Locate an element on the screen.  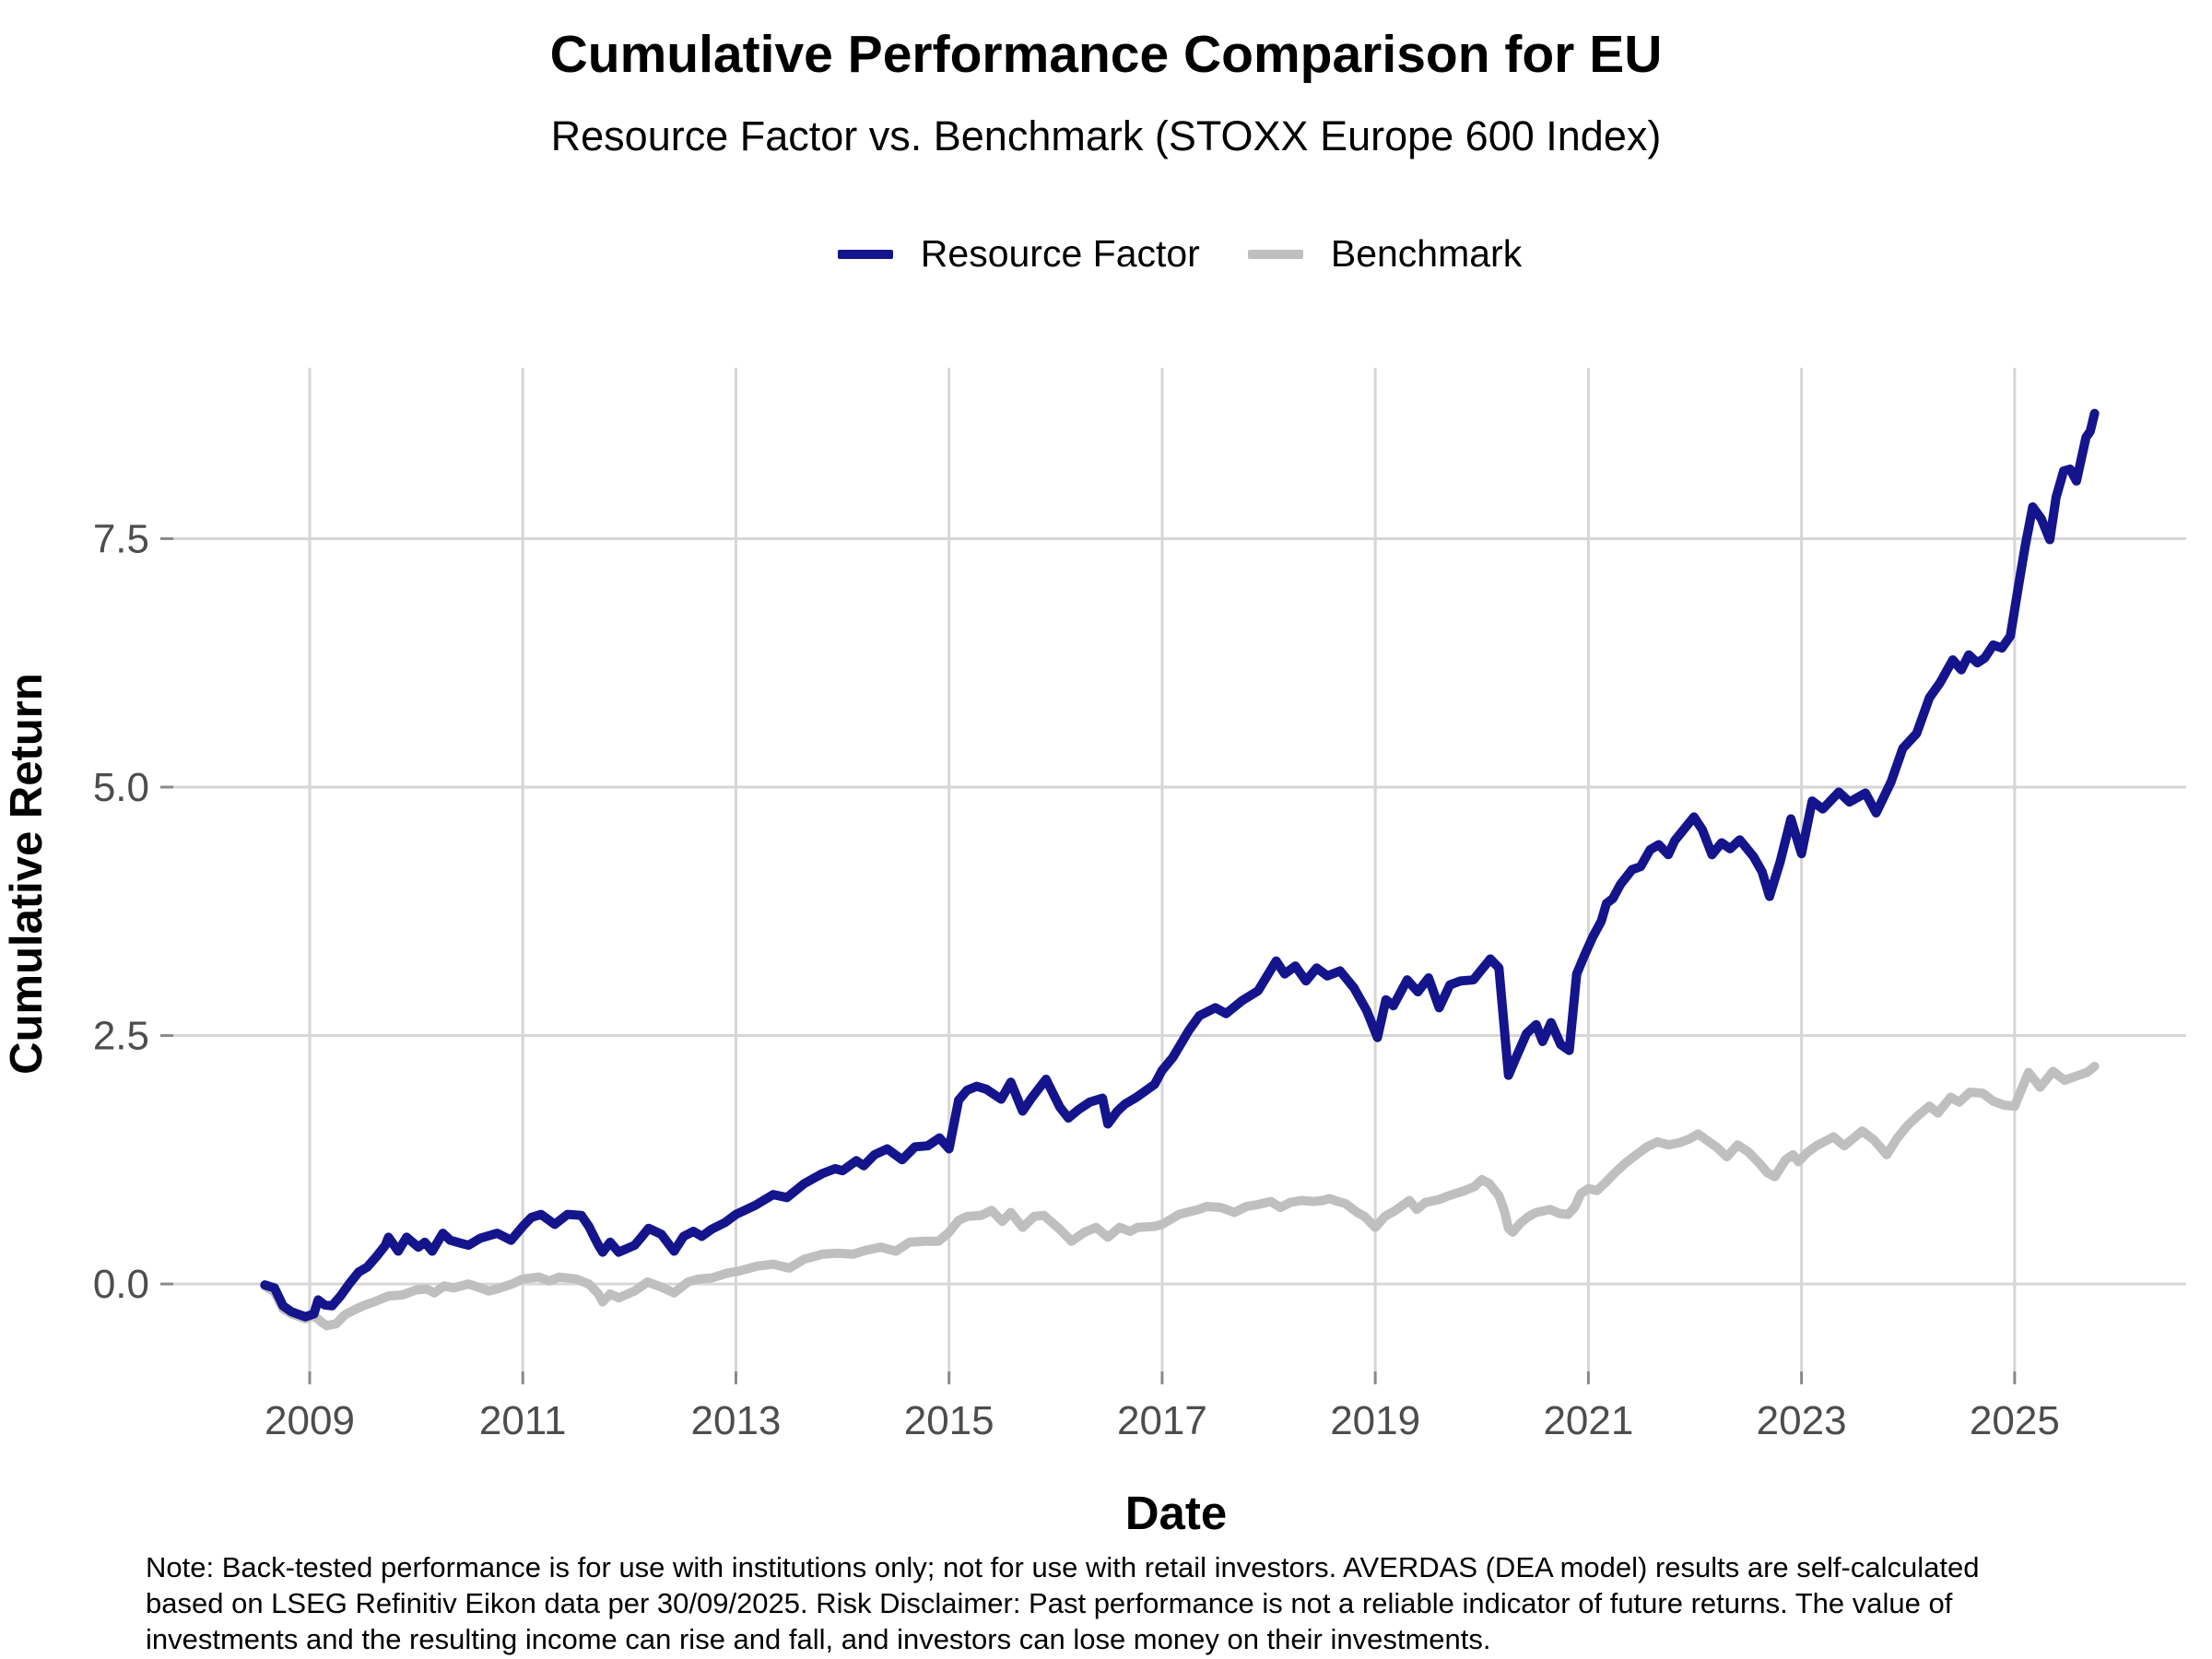
legend: Resource Factor Benchmark is located at coordinates (1106, 254).